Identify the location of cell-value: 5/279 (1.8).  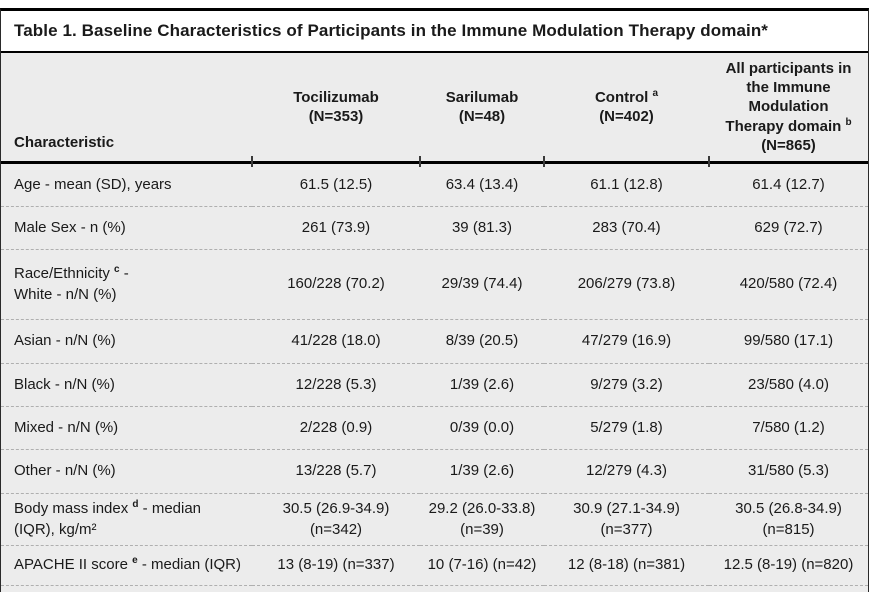
(626, 427).